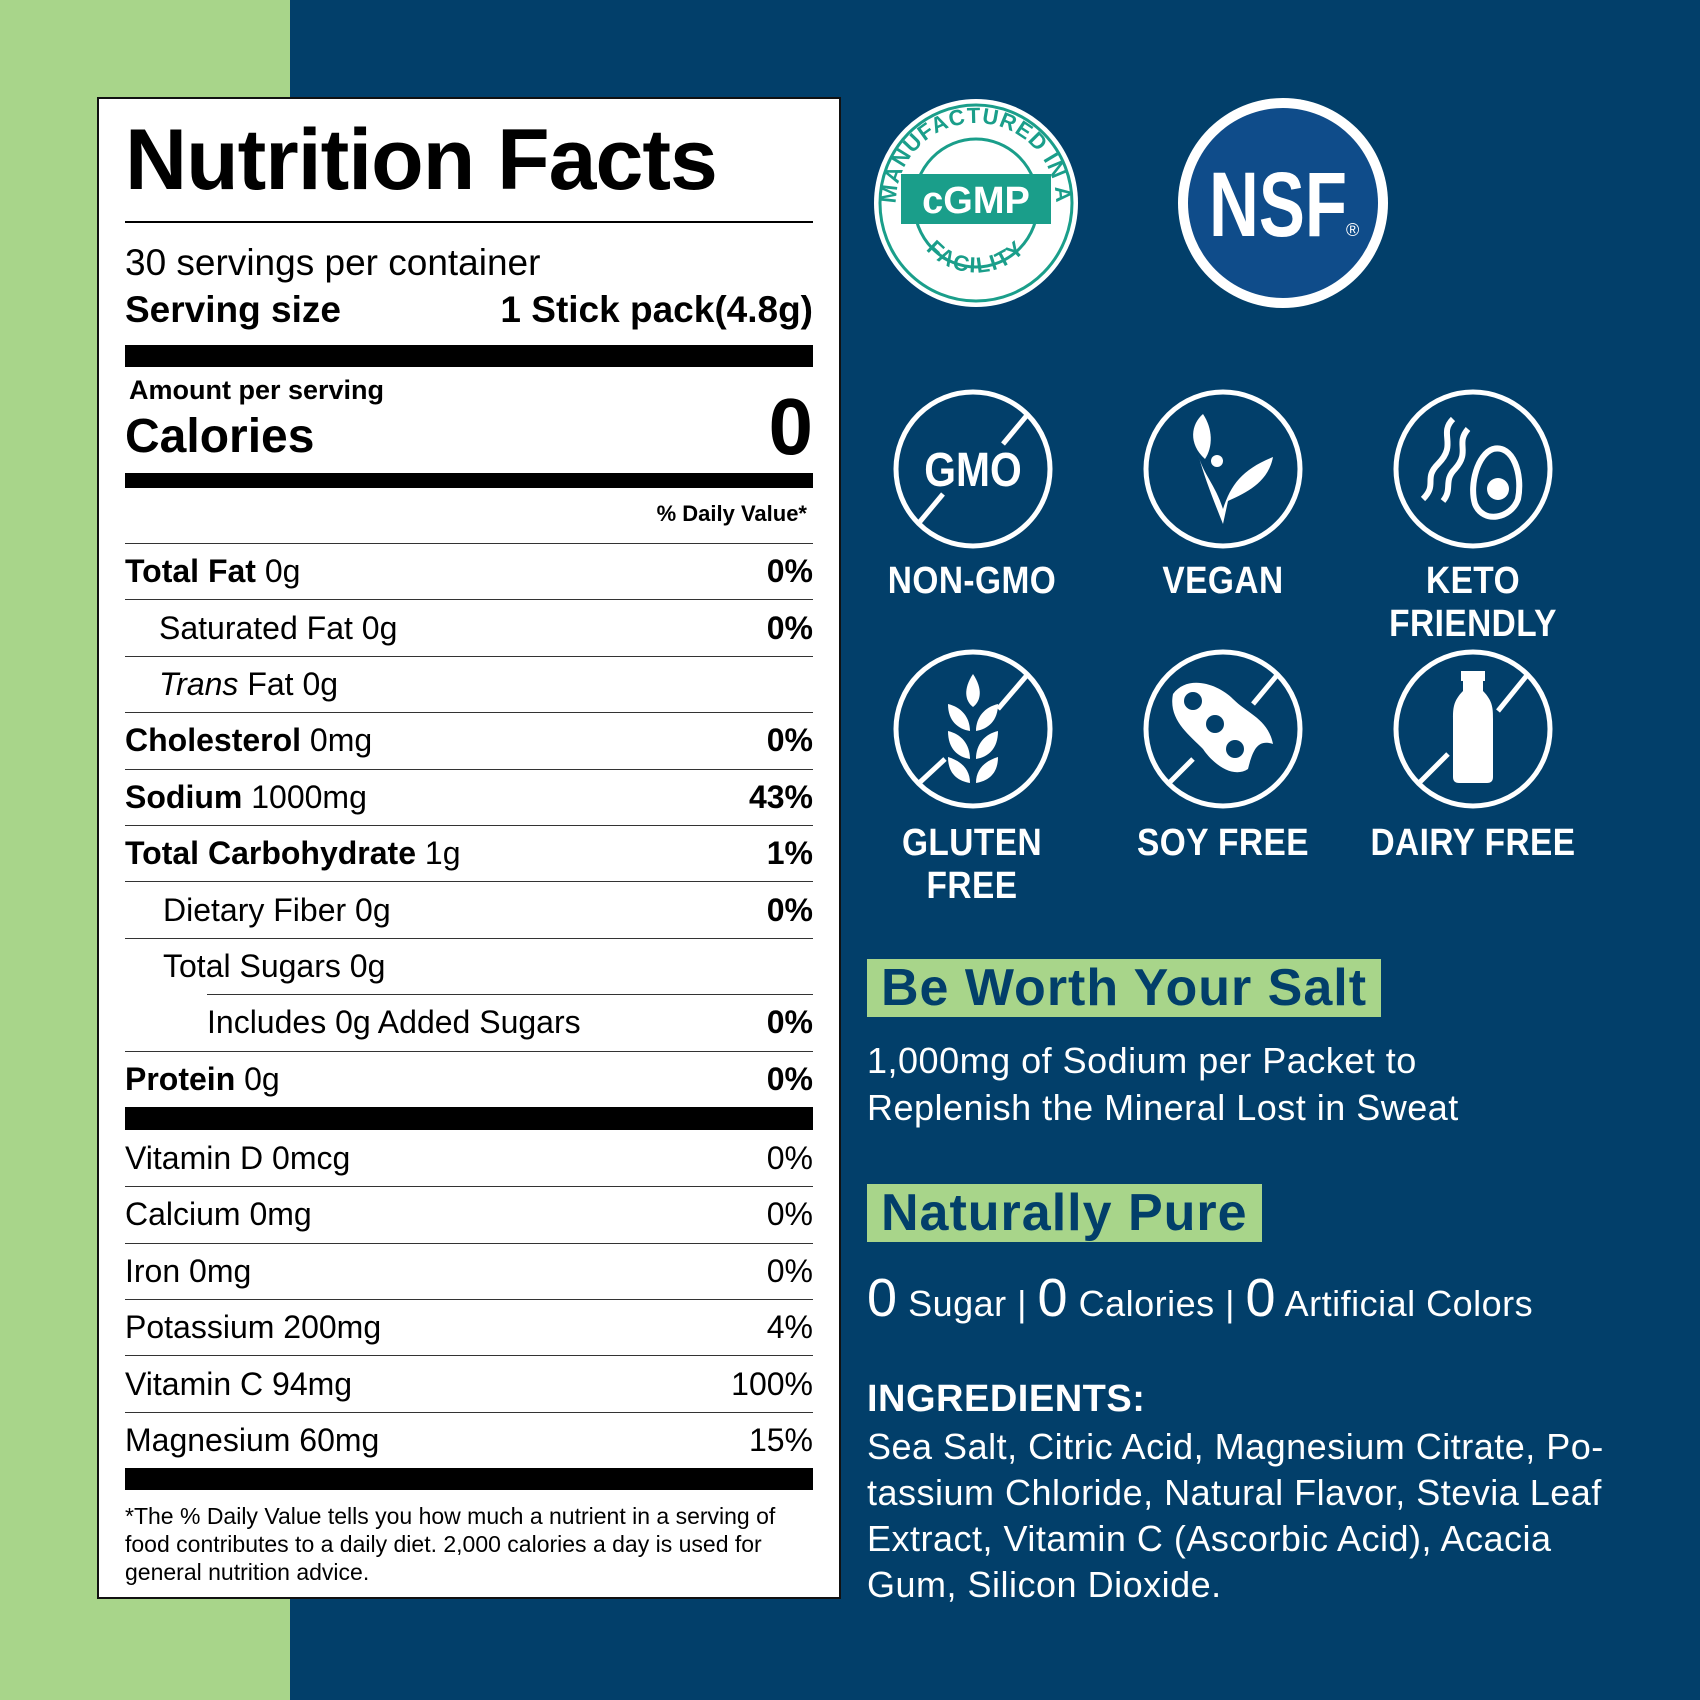  I want to click on vitamin-row: Calcium 0mg 0%, so click(469, 1214).